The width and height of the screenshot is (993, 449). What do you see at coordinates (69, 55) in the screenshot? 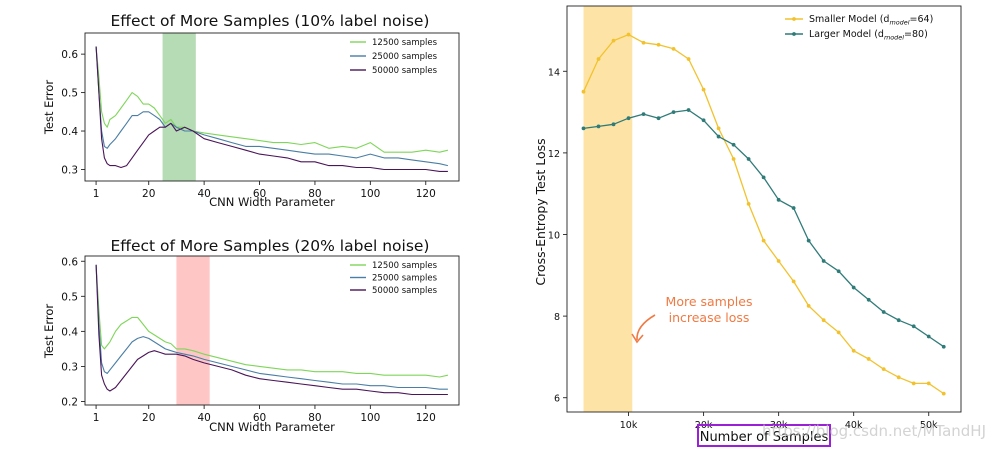
I see `y-tick-label: 0.6` at bounding box center [69, 55].